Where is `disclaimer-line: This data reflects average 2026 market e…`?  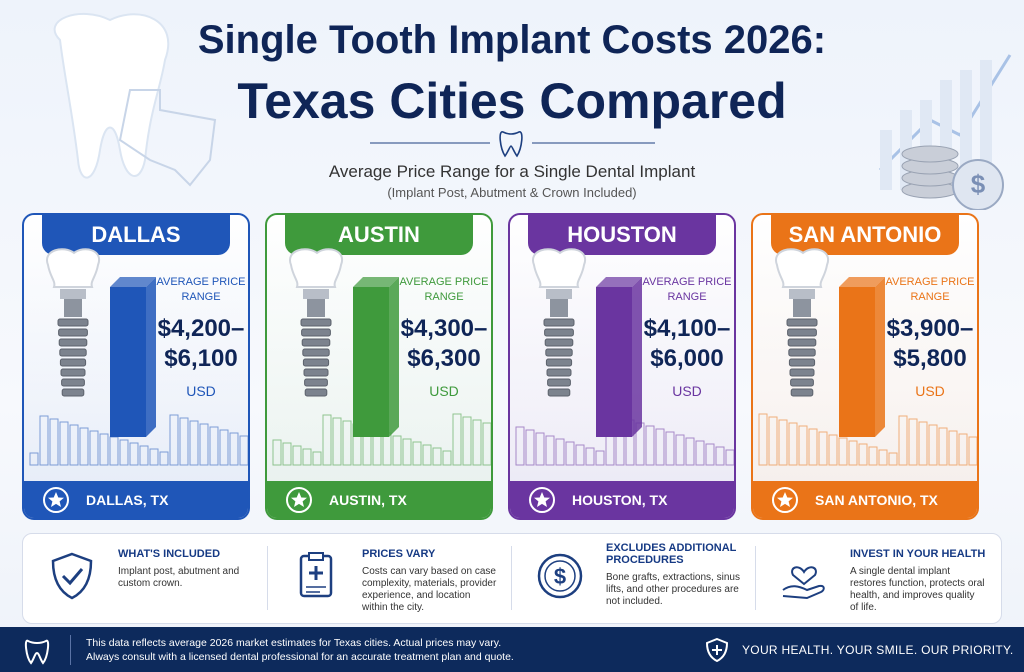
disclaimer-line: This data reflects average 2026 market e… is located at coordinates (294, 643).